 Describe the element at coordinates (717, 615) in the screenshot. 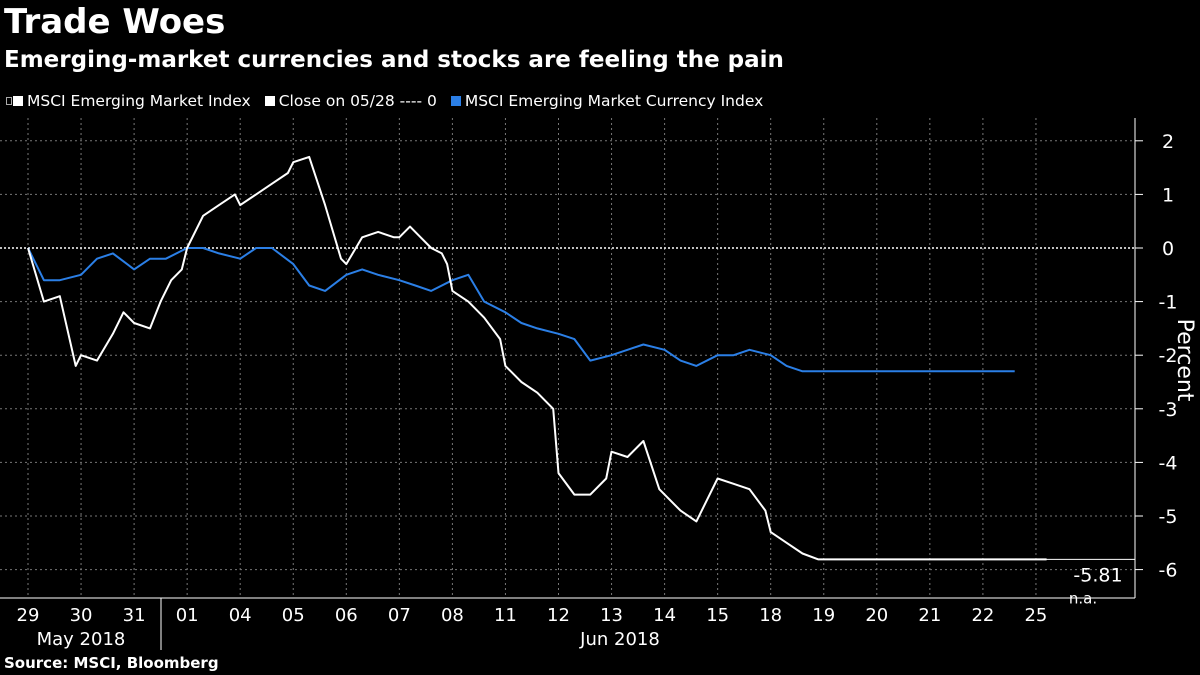

I see `x-tick-label: 15` at that location.